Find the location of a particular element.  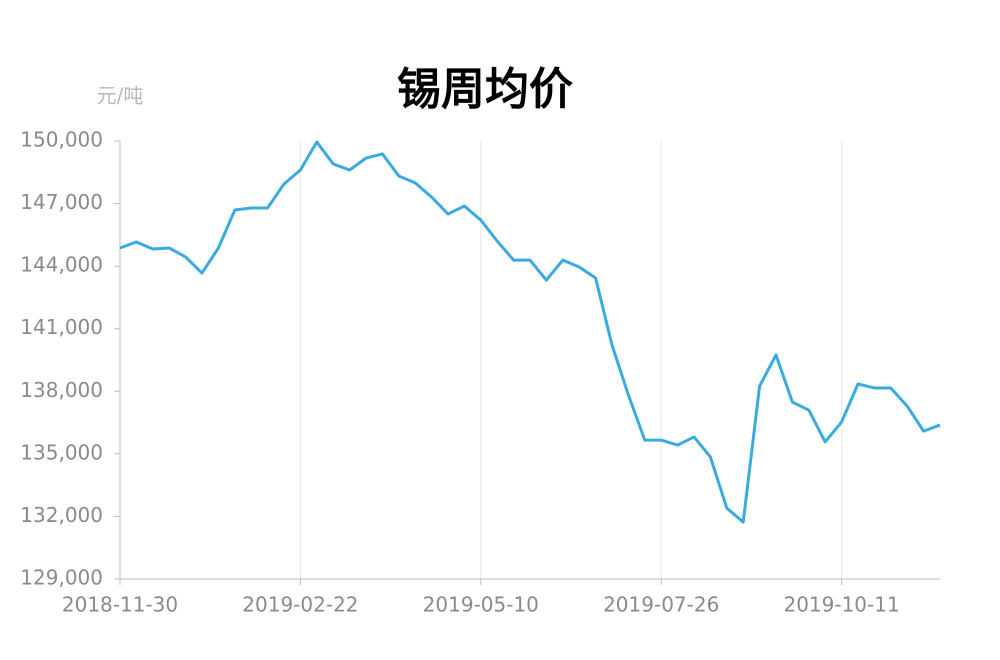

x-tick-label: 2019-10-11 is located at coordinates (841, 605).